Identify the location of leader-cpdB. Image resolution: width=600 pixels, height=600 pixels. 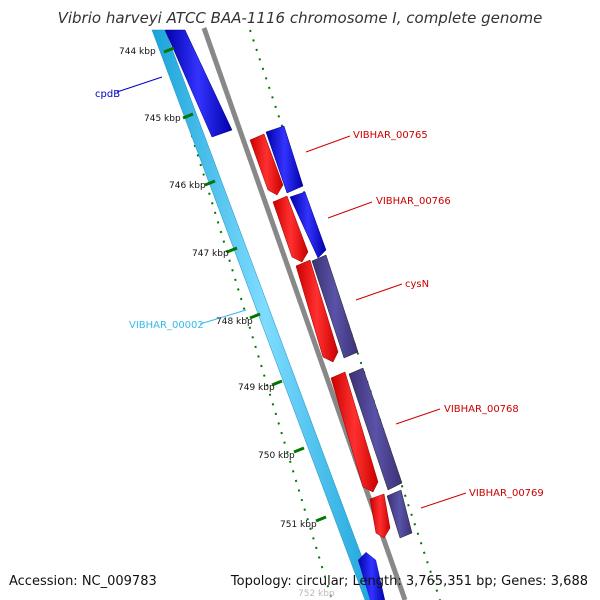
(139, 84).